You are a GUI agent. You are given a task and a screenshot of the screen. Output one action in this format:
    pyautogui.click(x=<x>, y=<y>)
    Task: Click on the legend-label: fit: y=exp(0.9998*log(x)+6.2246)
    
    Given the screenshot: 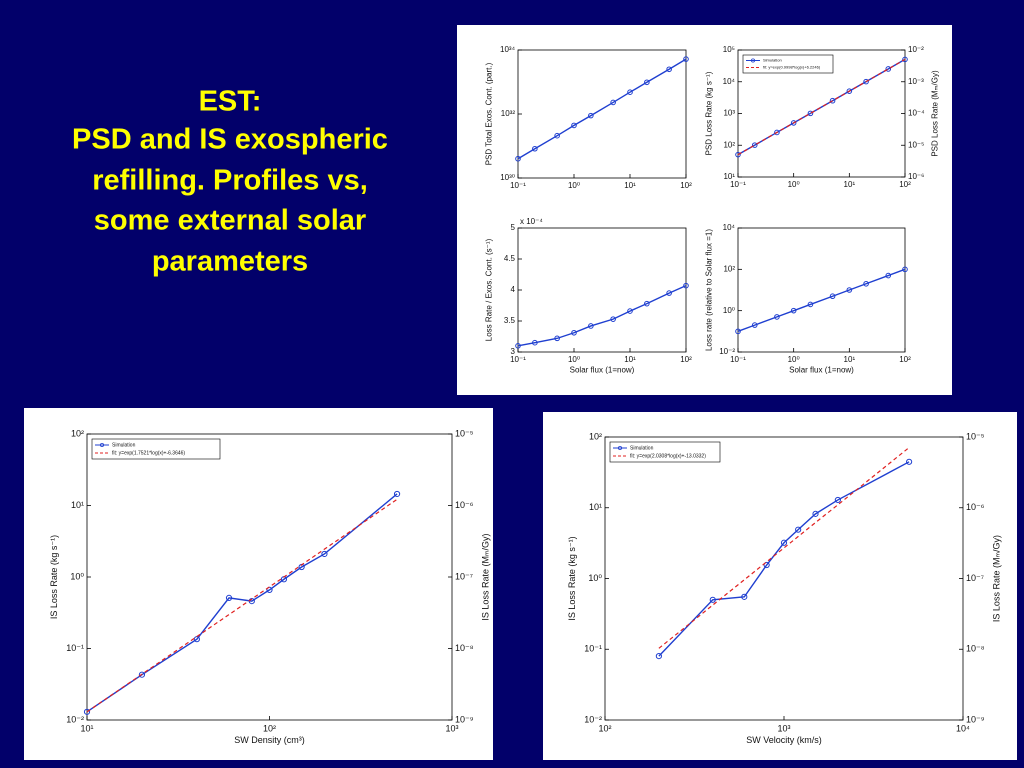 What is the action you would take?
    pyautogui.click(x=792, y=67)
    